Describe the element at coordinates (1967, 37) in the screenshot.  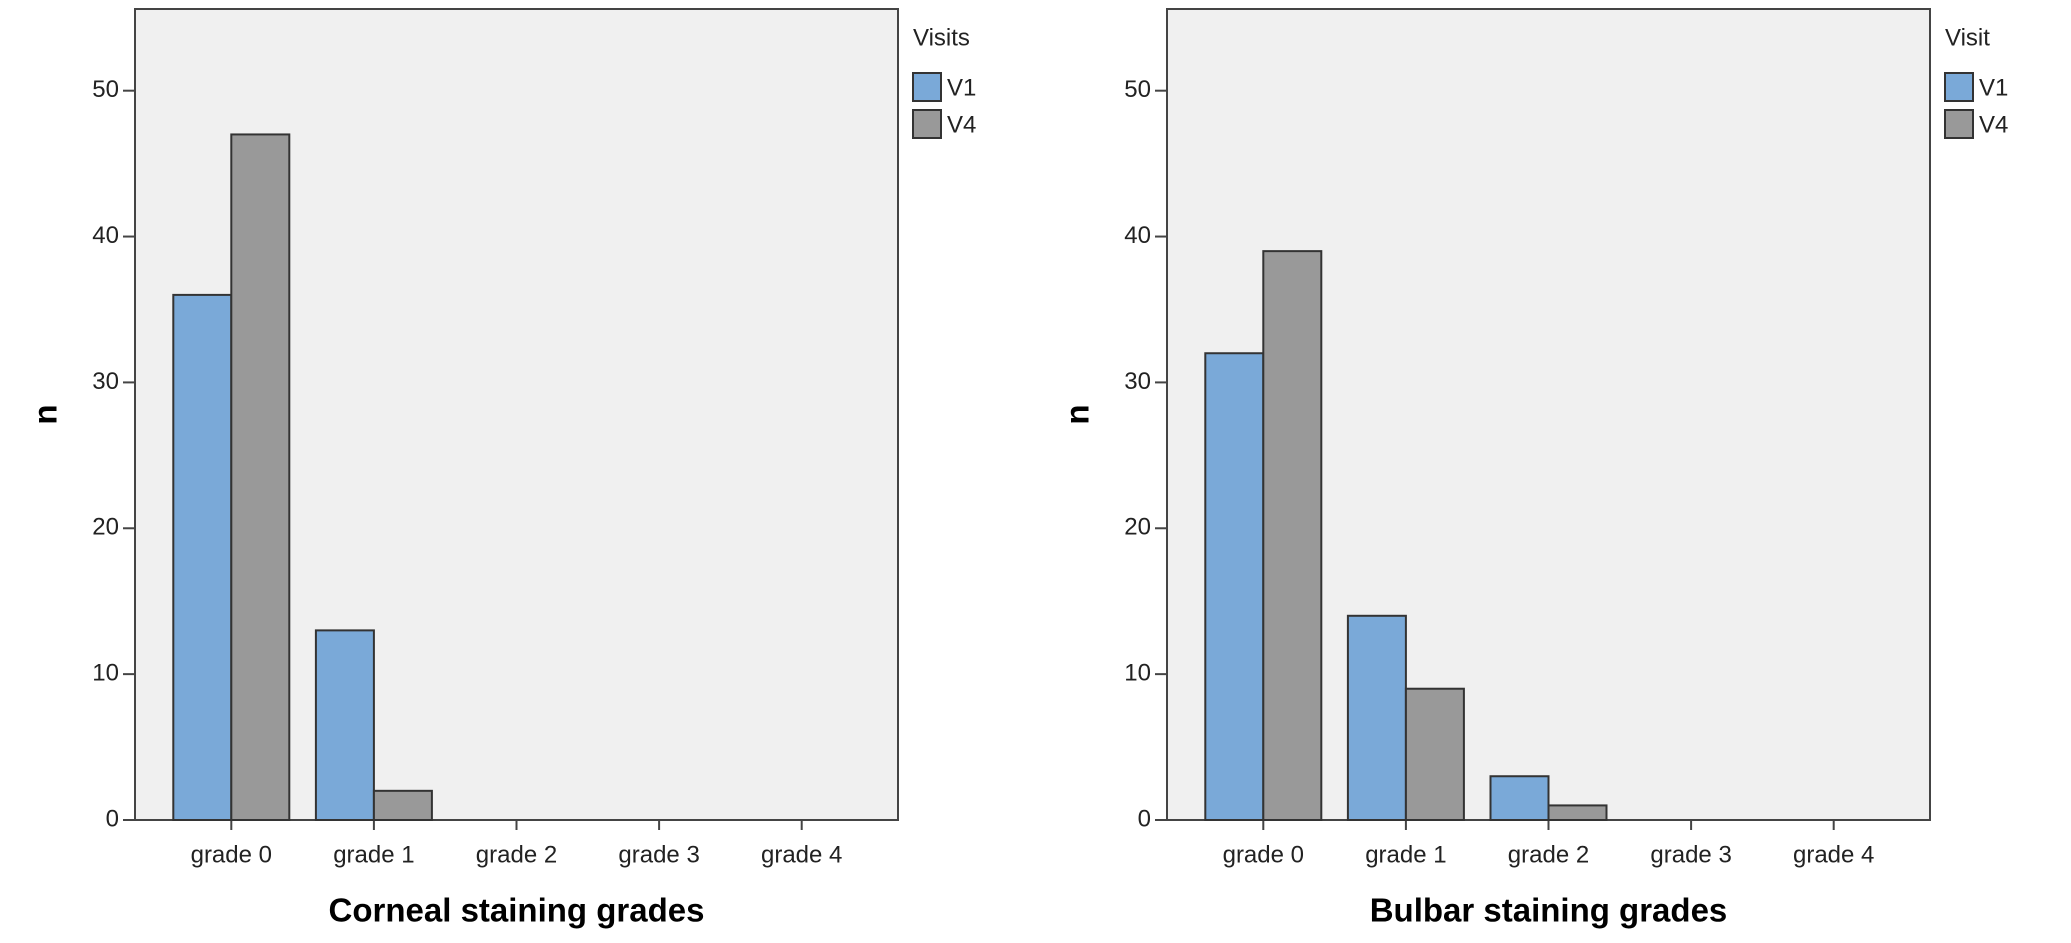
I see `legend-title: Visit` at that location.